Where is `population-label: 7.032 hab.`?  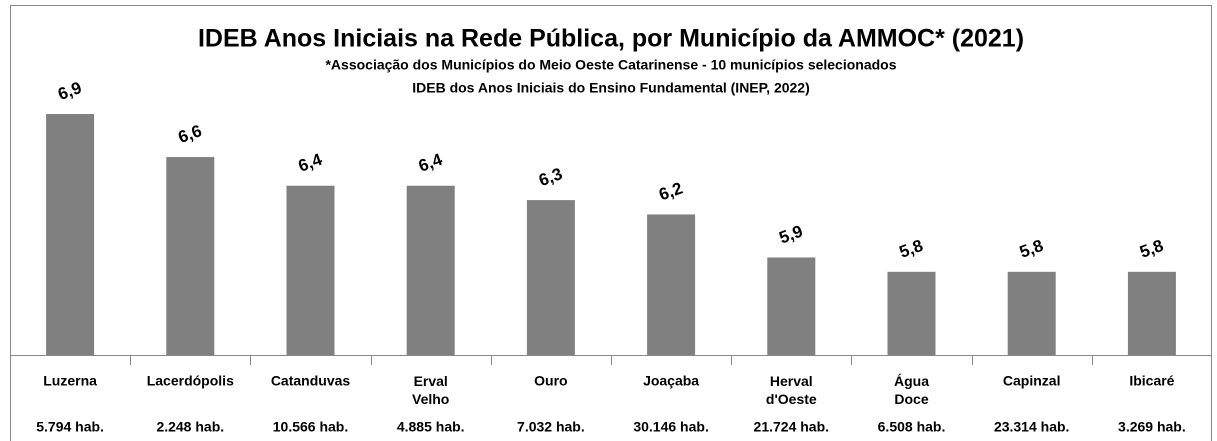 population-label: 7.032 hab. is located at coordinates (551, 427).